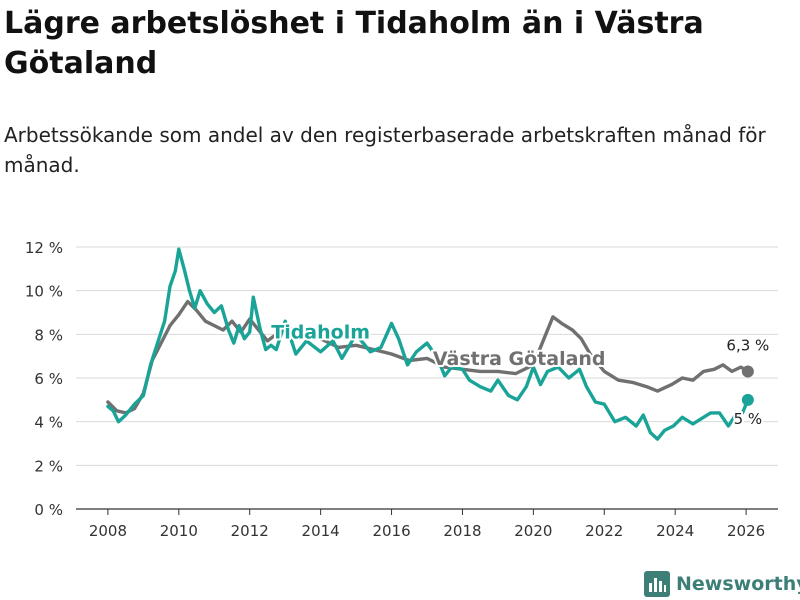 The width and height of the screenshot is (800, 600). I want to click on newsworthy-logo: Newsworthy, so click(722, 584).